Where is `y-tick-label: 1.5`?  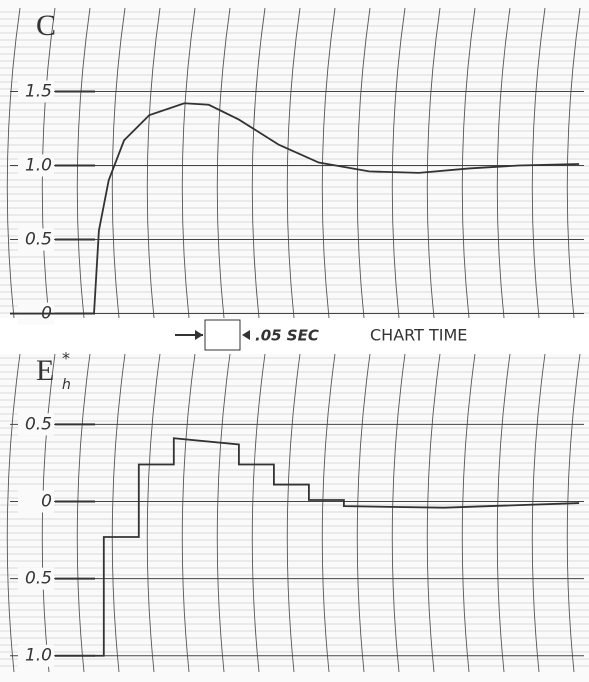
y-tick-label: 1.5 is located at coordinates (38, 91).